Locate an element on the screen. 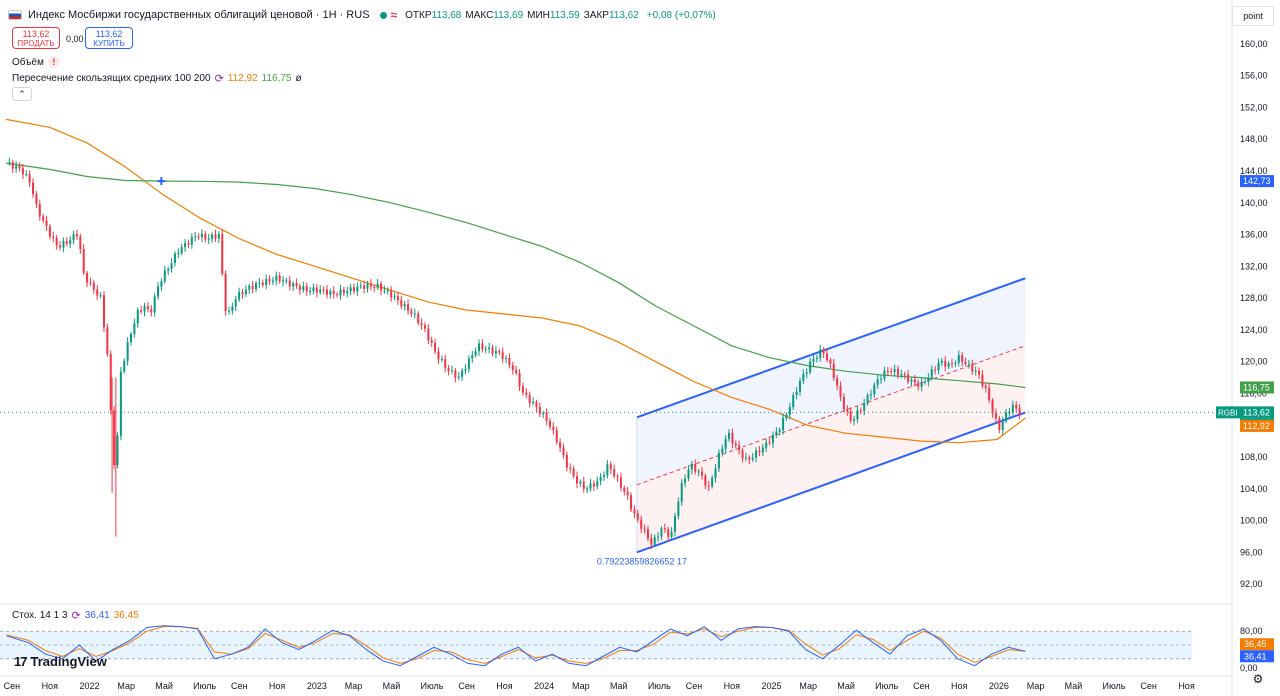 The width and height of the screenshot is (1280, 696). volume-legend: Объём ! is located at coordinates (36, 62).